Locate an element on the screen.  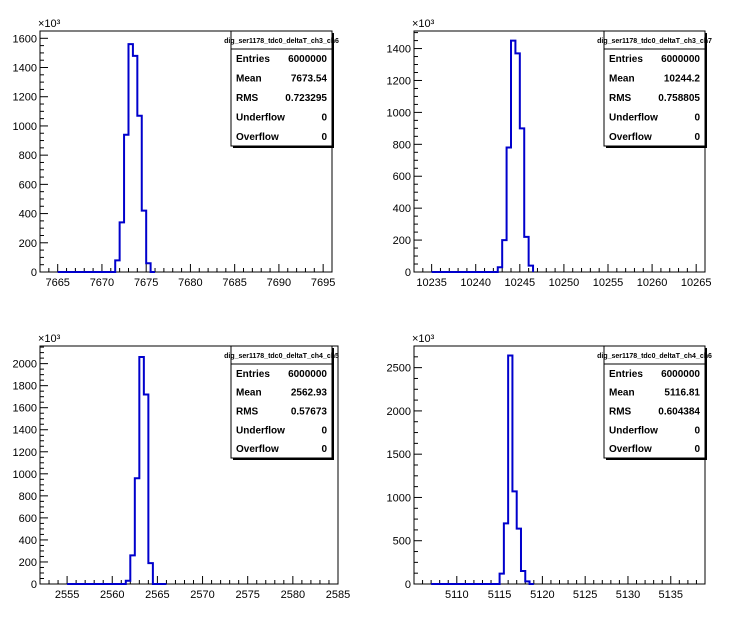
stats-row-value: 0.57673 is located at coordinates (309, 412).